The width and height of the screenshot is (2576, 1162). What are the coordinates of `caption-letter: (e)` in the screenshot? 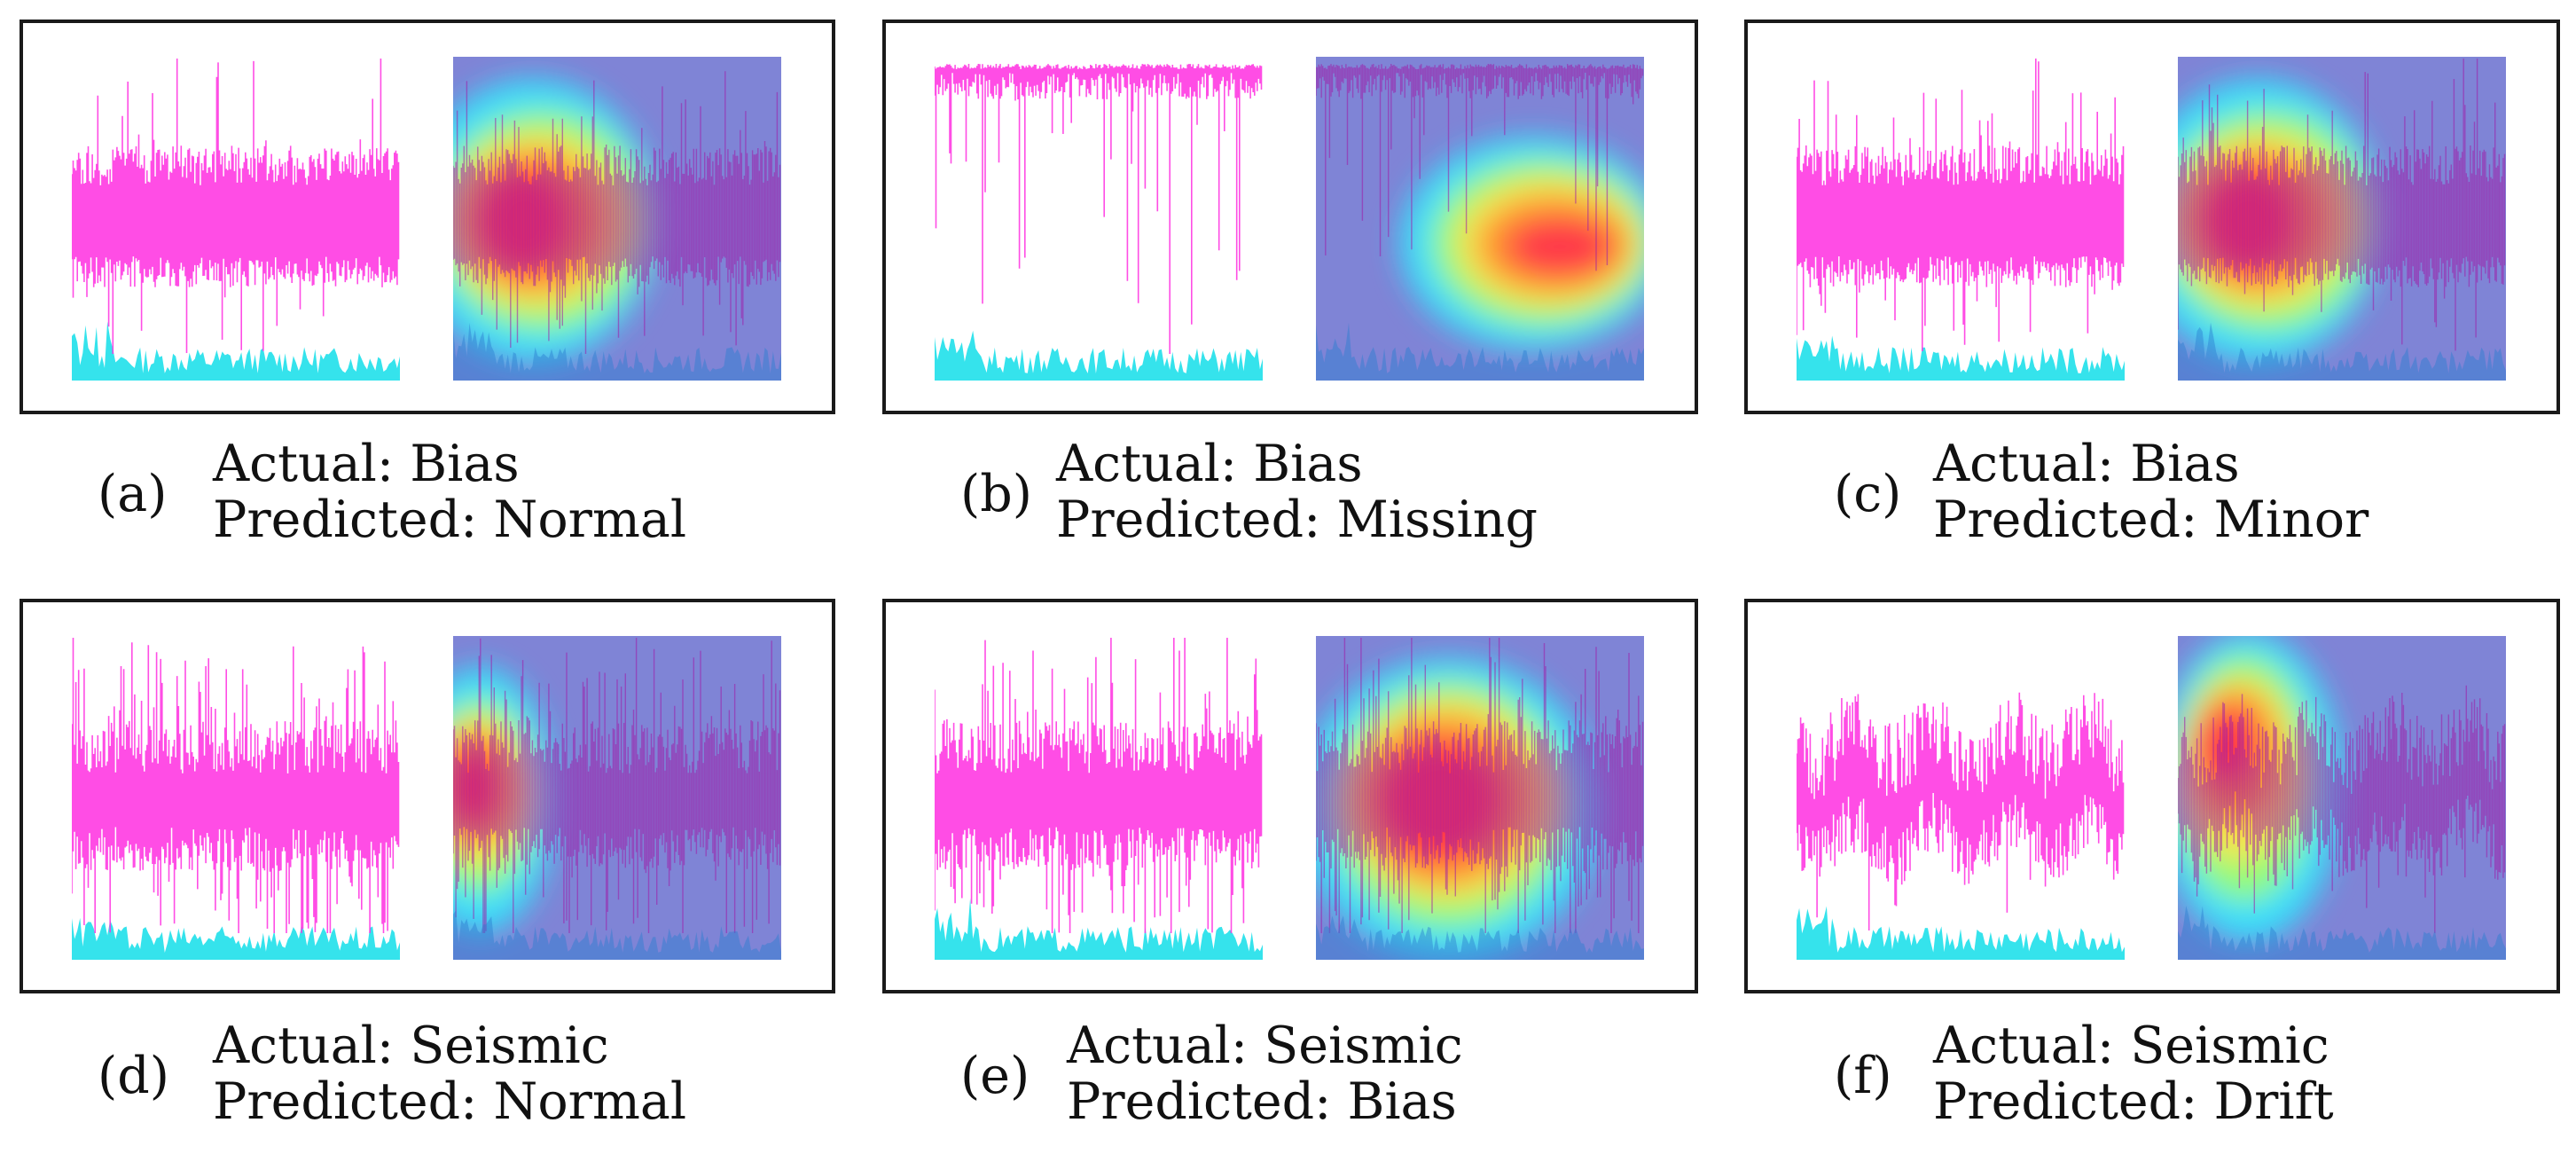 It's located at (995, 1076).